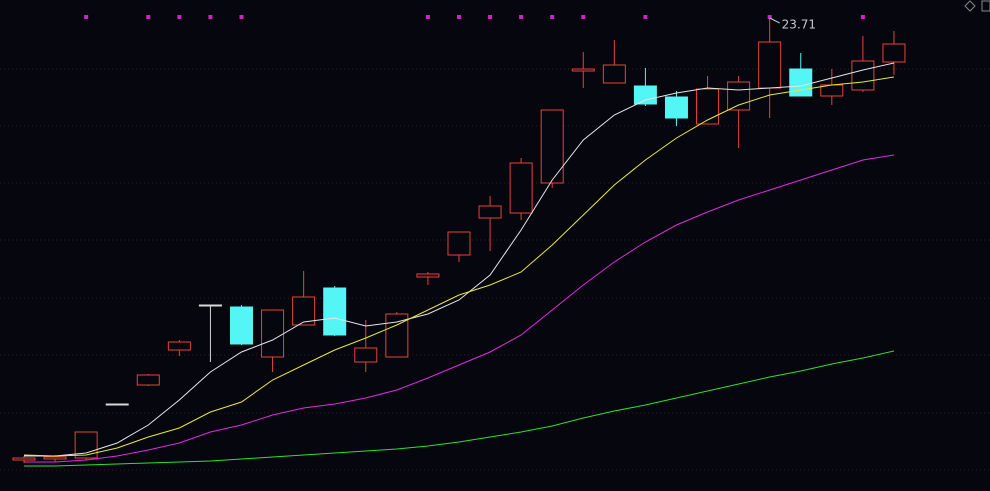 The height and width of the screenshot is (491, 990). Describe the element at coordinates (774, 20) in the screenshot. I see `annotation-leader` at that location.